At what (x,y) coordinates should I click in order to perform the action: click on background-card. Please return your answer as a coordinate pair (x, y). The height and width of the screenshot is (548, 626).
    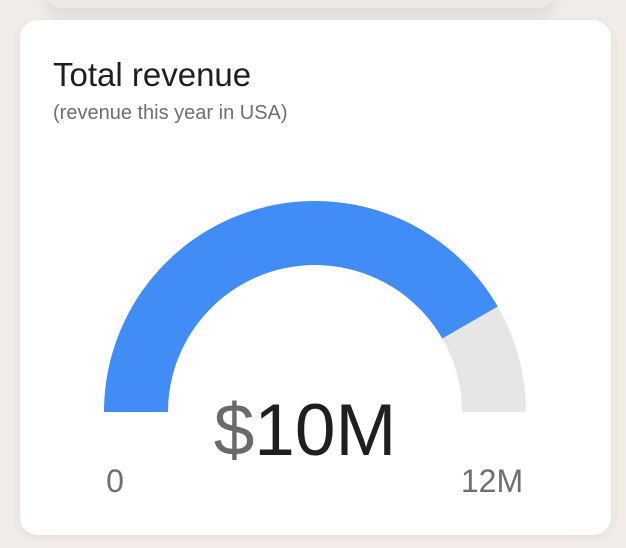
    Looking at the image, I should click on (300, 4).